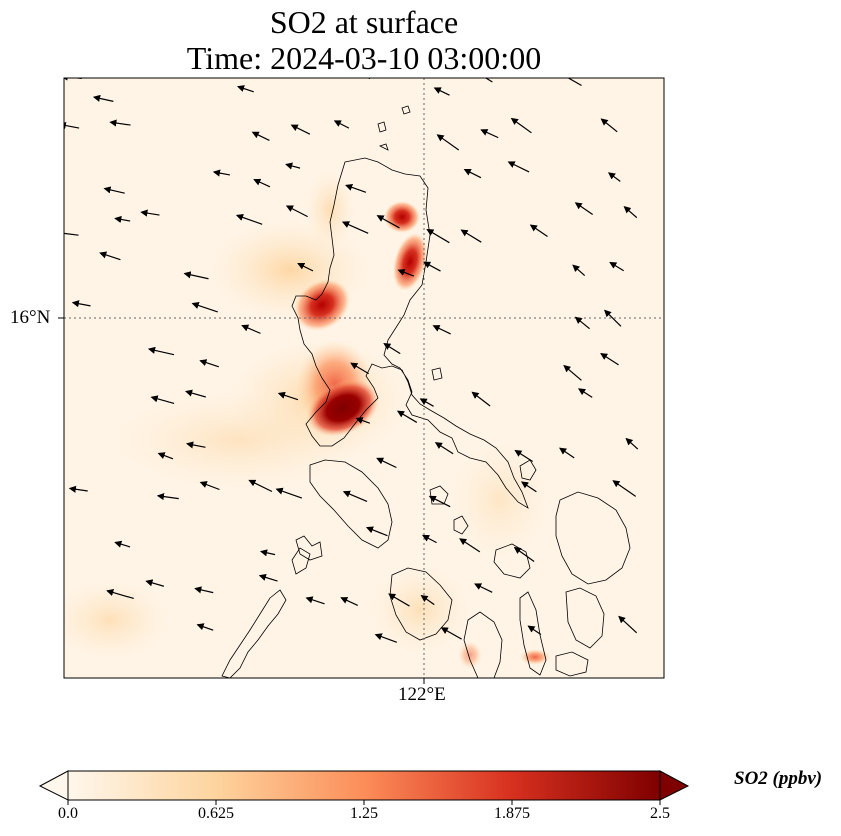  What do you see at coordinates (364, 58) in the screenshot?
I see `map-title-line-2: Time: 2024-03-10 03:00:00` at bounding box center [364, 58].